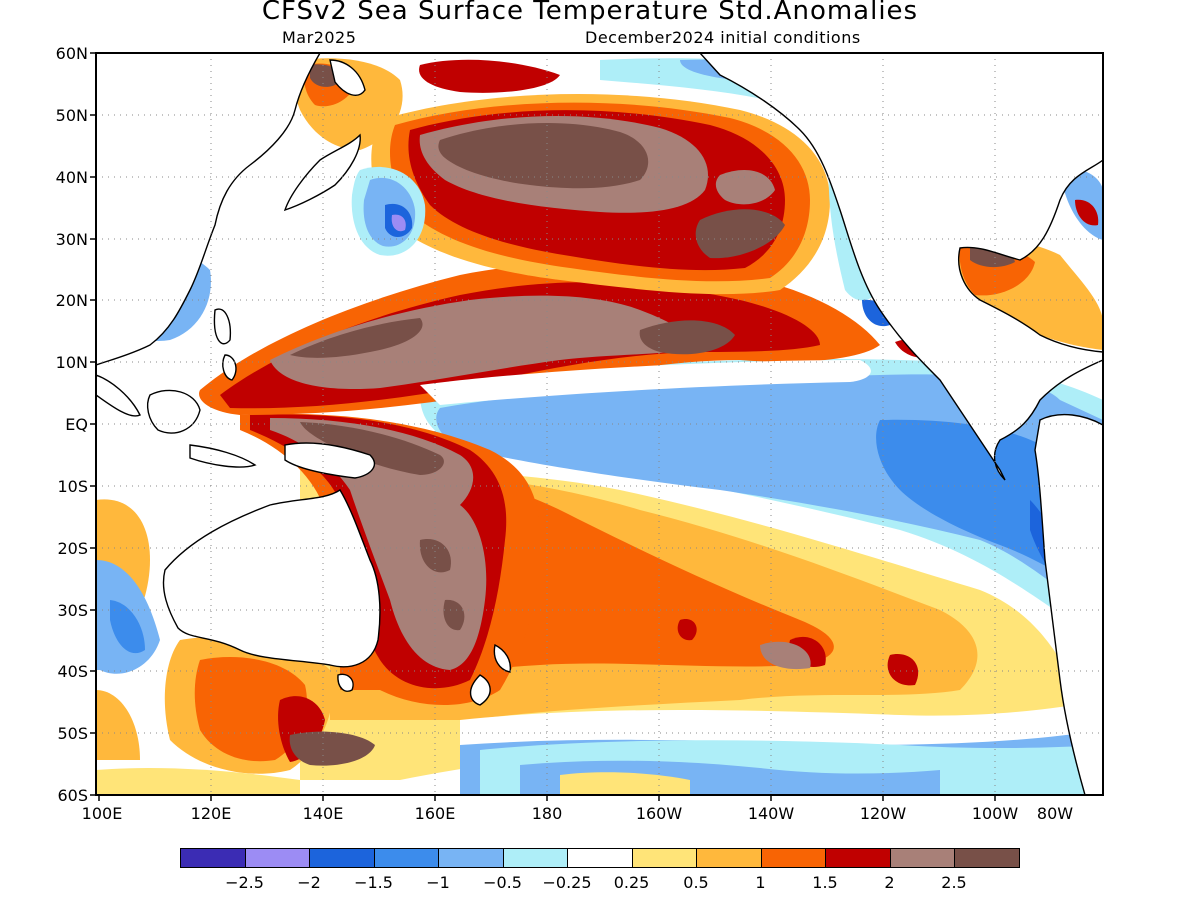 The height and width of the screenshot is (900, 1200). Describe the element at coordinates (1055, 813) in the screenshot. I see `lon-label: 80W` at that location.